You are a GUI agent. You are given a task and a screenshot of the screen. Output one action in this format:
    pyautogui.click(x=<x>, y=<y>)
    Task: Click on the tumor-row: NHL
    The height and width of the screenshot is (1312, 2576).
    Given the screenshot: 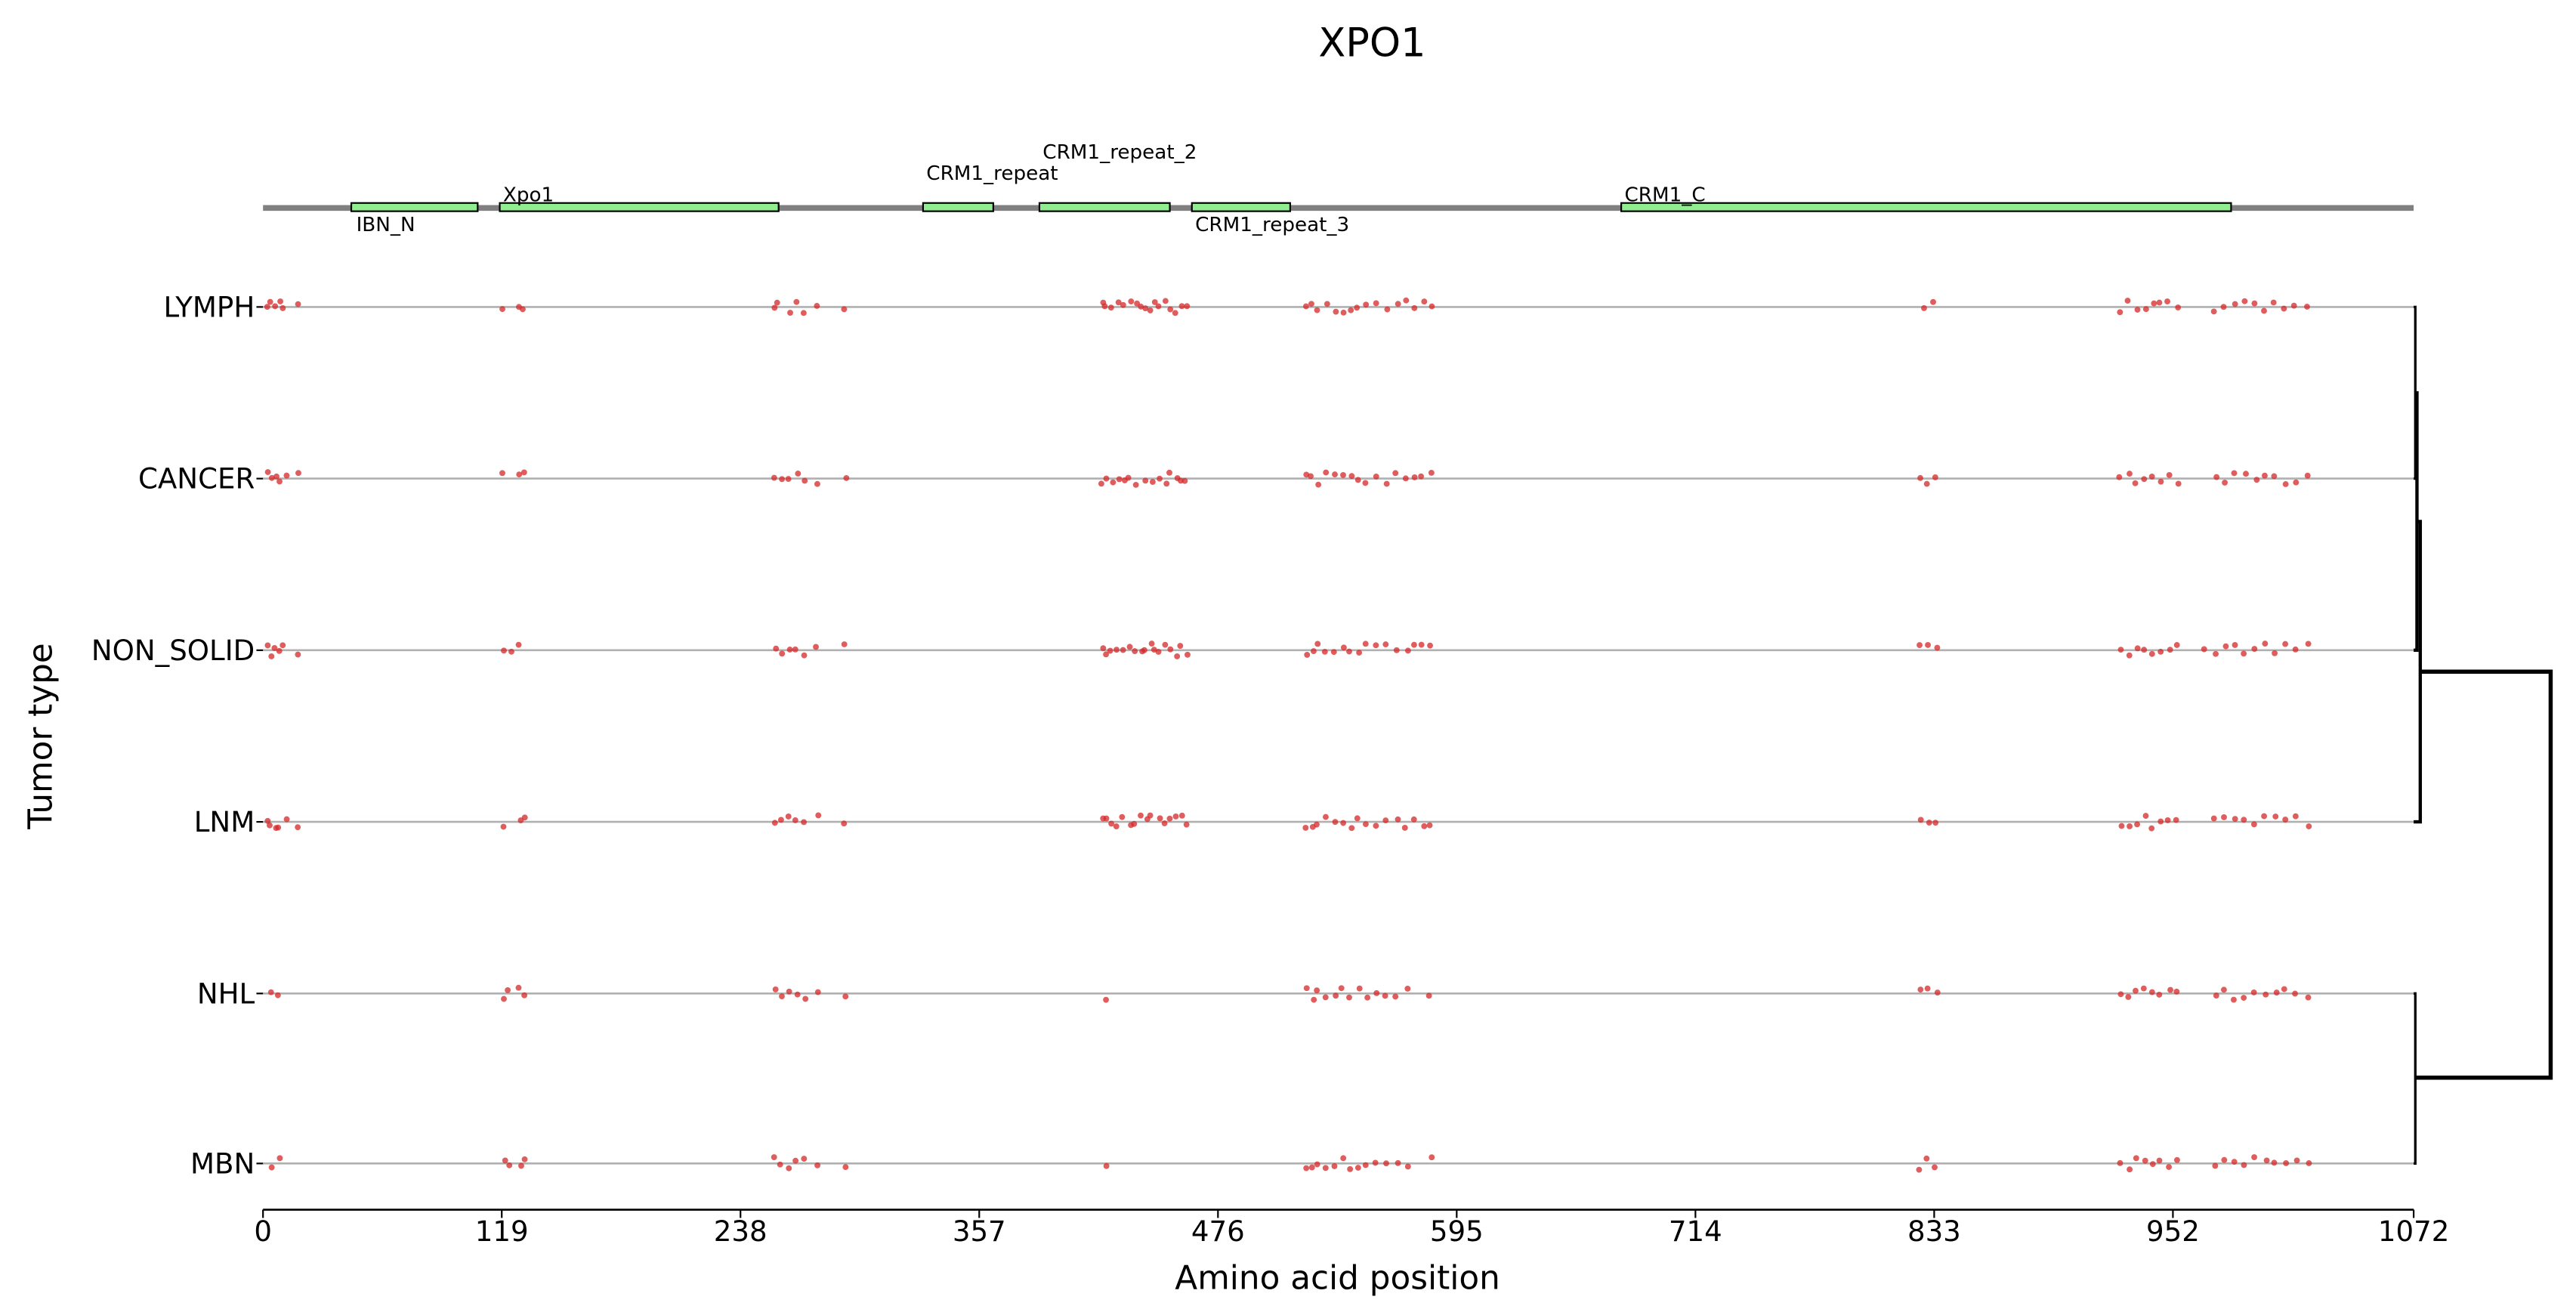 What is the action you would take?
    pyautogui.click(x=1305, y=993)
    